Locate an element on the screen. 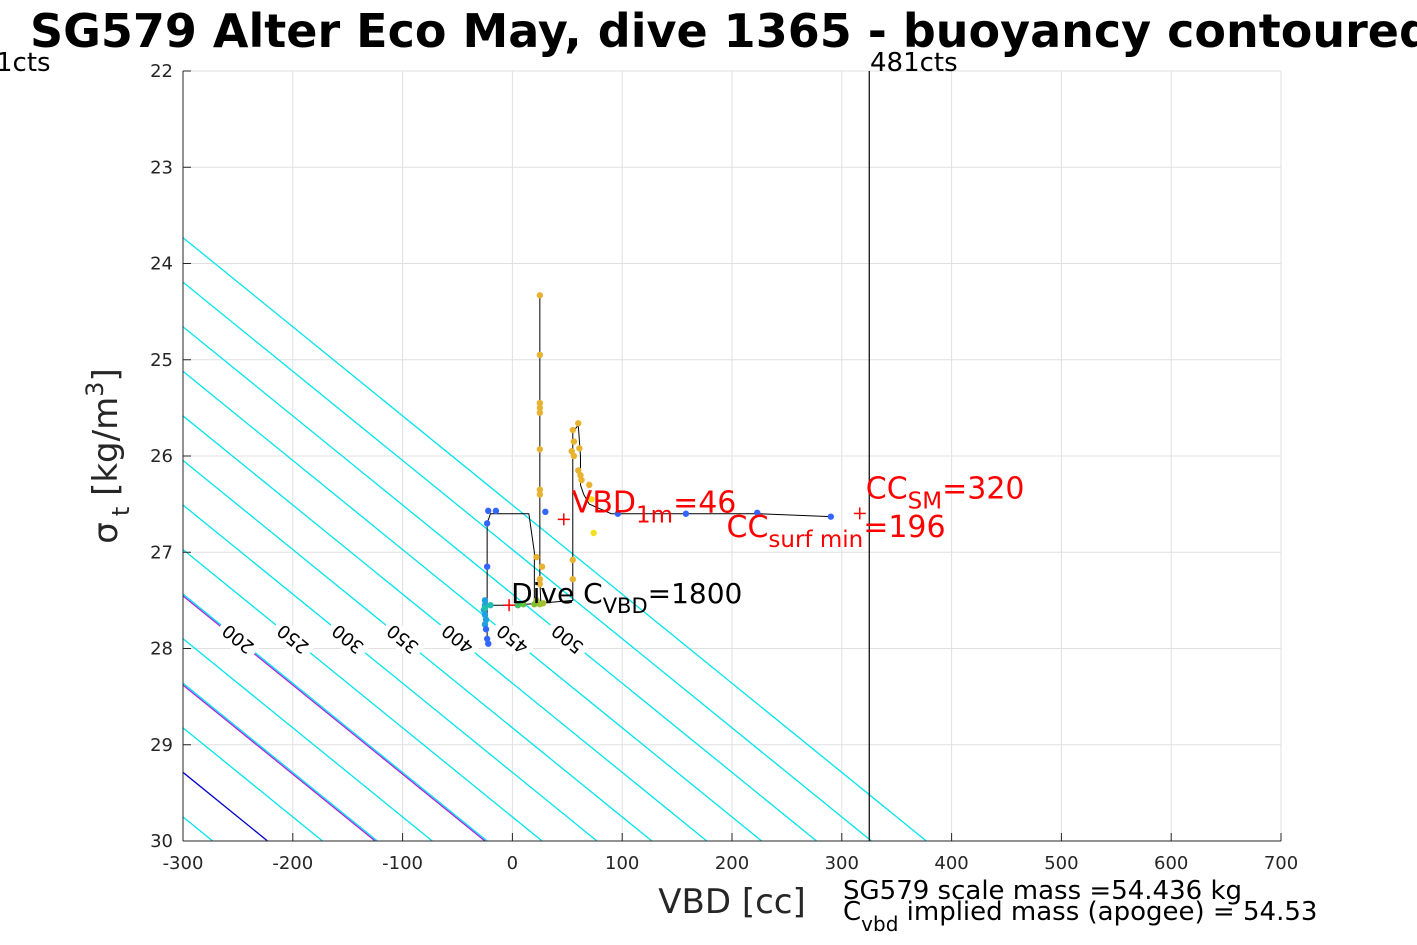  x-ticks: -300 -200 -100 0 100 200 300 400 500 600 700 is located at coordinates (730, 853).